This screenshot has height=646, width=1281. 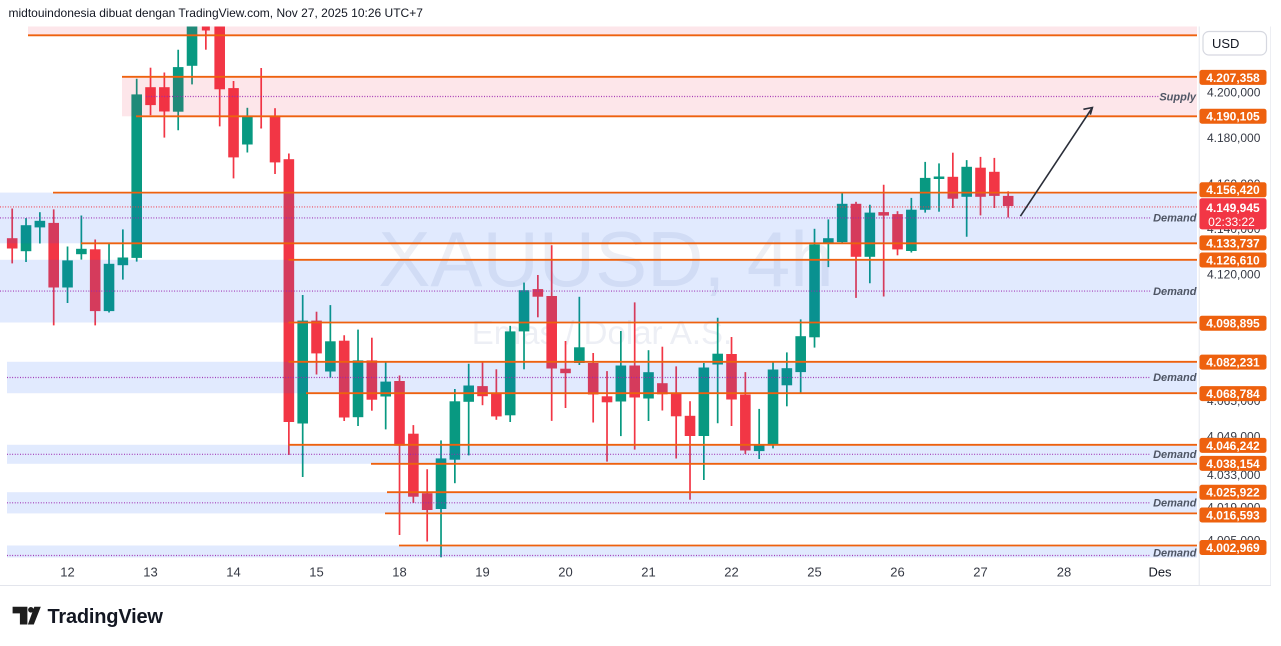 What do you see at coordinates (1233, 493) in the screenshot?
I see `svg-text: 4.025,922` at bounding box center [1233, 493].